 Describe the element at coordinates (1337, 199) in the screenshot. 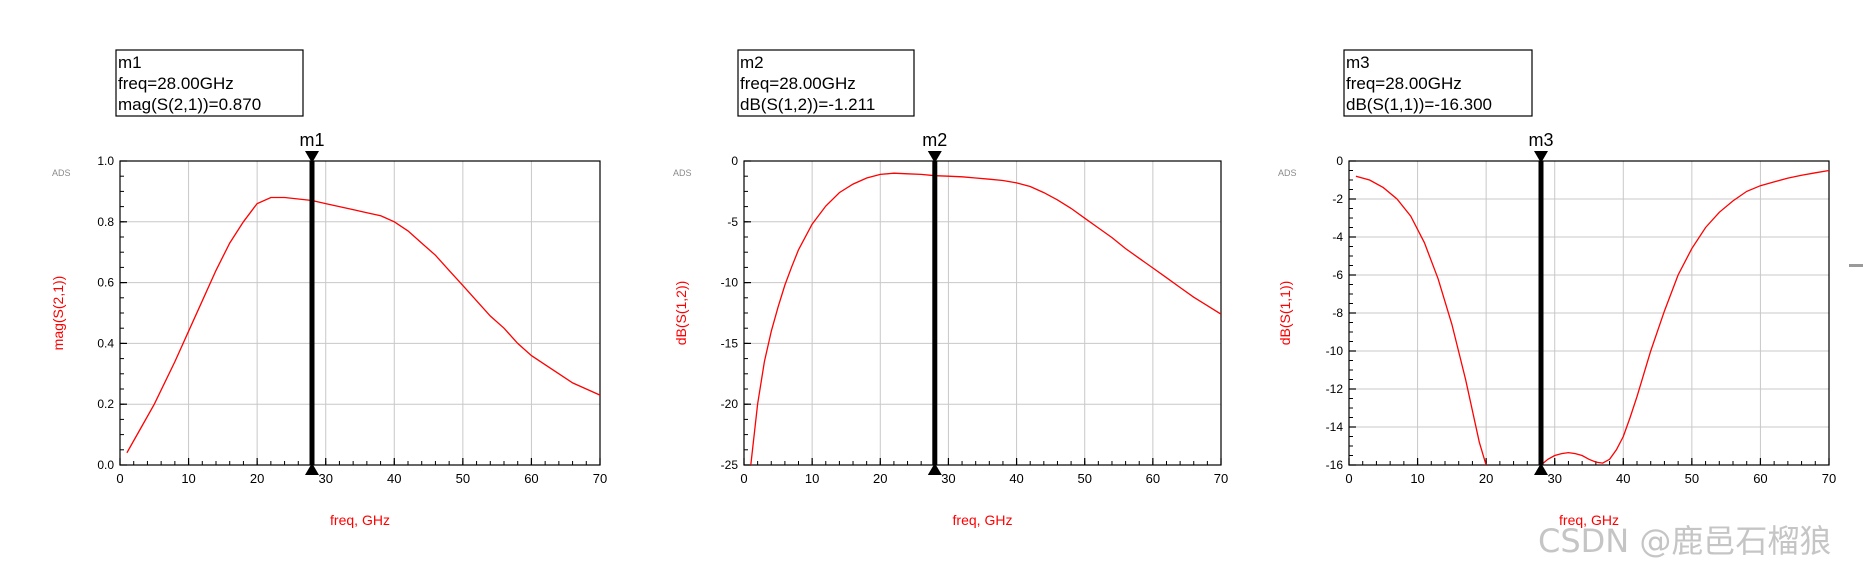

I see `y-tick-label: -2` at that location.